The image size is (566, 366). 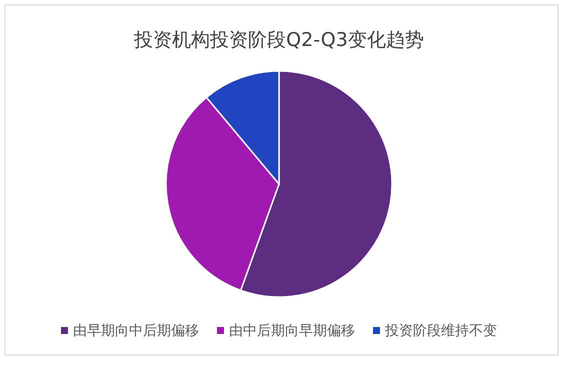 What do you see at coordinates (440, 331) in the screenshot?
I see `legend-label: 投资阶段维持不变` at bounding box center [440, 331].